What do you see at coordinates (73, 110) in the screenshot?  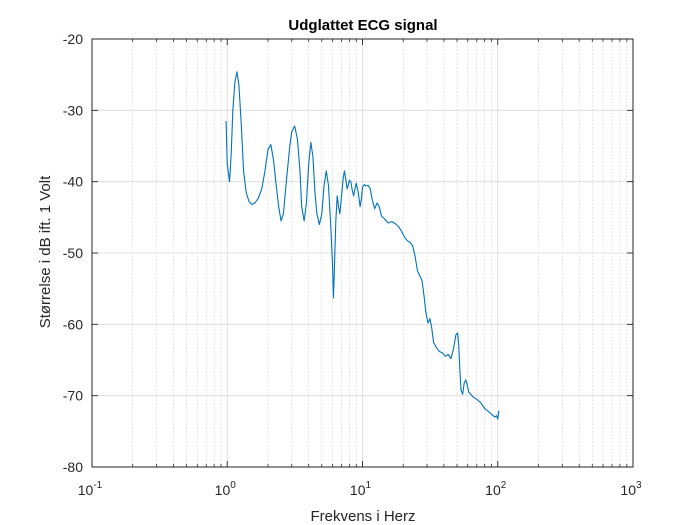 I see `y-tick-label: -30` at bounding box center [73, 110].